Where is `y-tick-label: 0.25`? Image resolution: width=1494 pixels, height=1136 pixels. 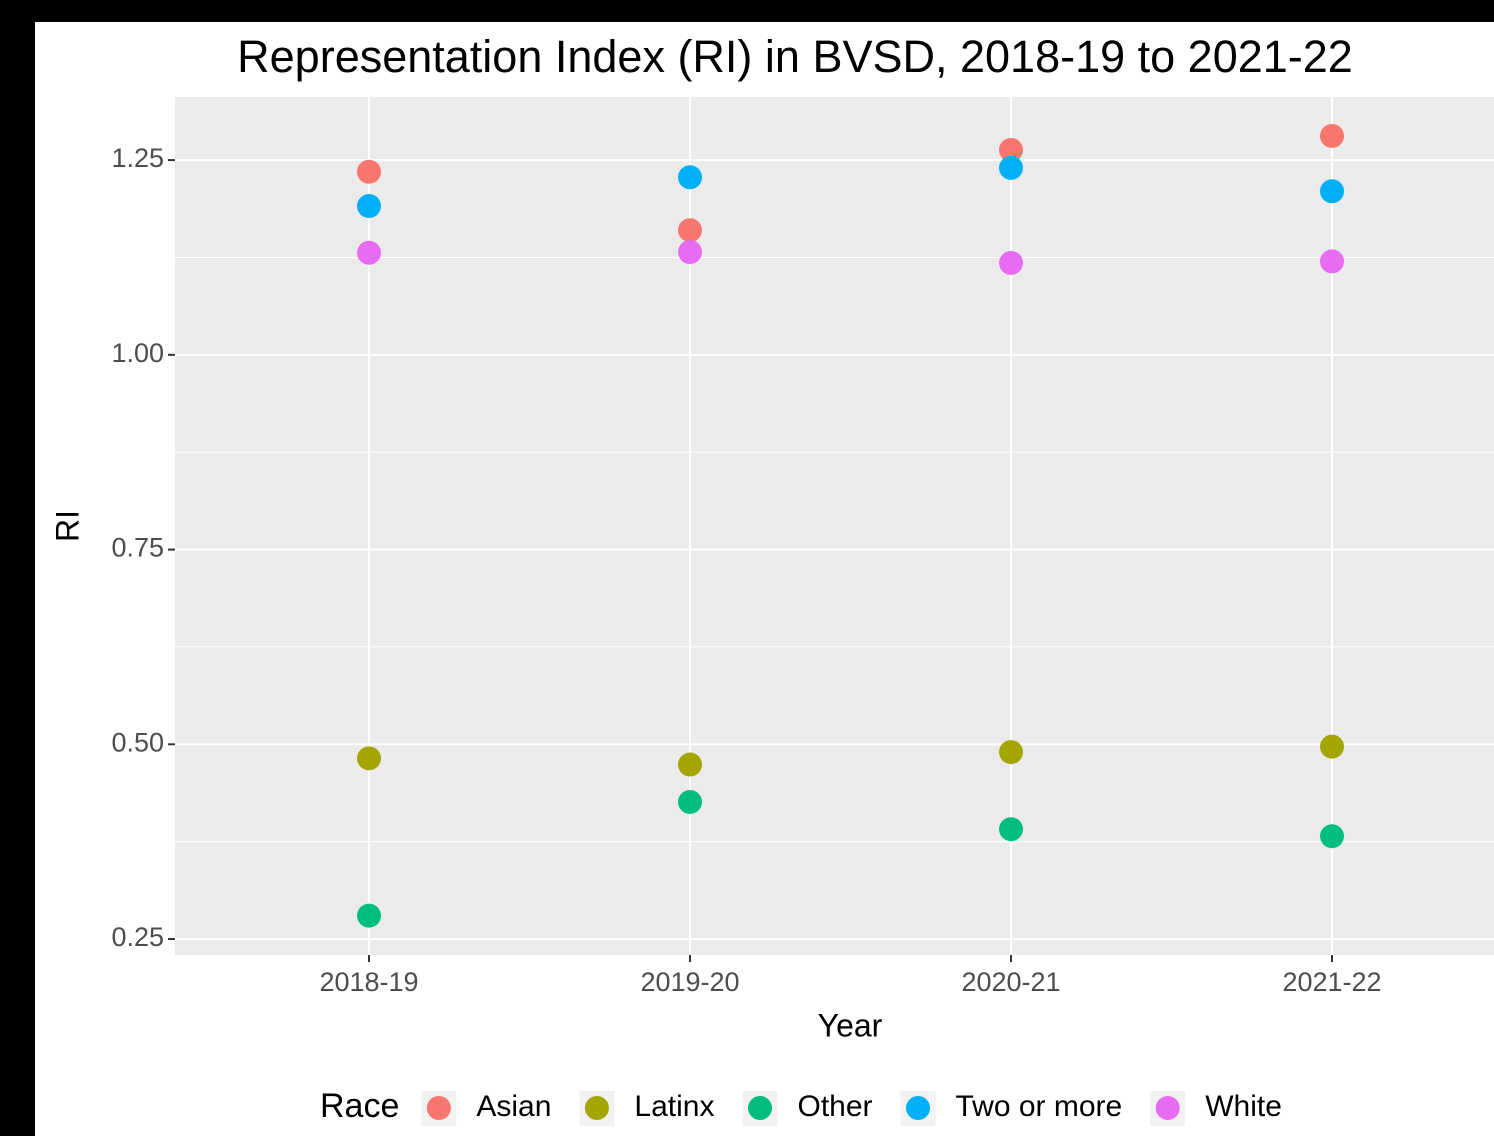
y-tick-label: 0.25 is located at coordinates (137, 937).